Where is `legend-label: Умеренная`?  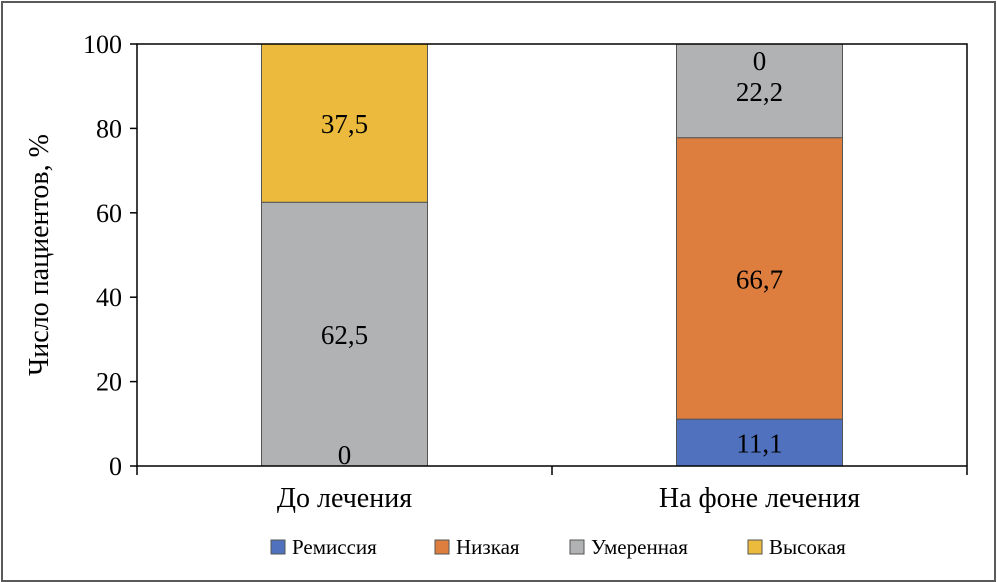
legend-label: Умеренная is located at coordinates (639, 547).